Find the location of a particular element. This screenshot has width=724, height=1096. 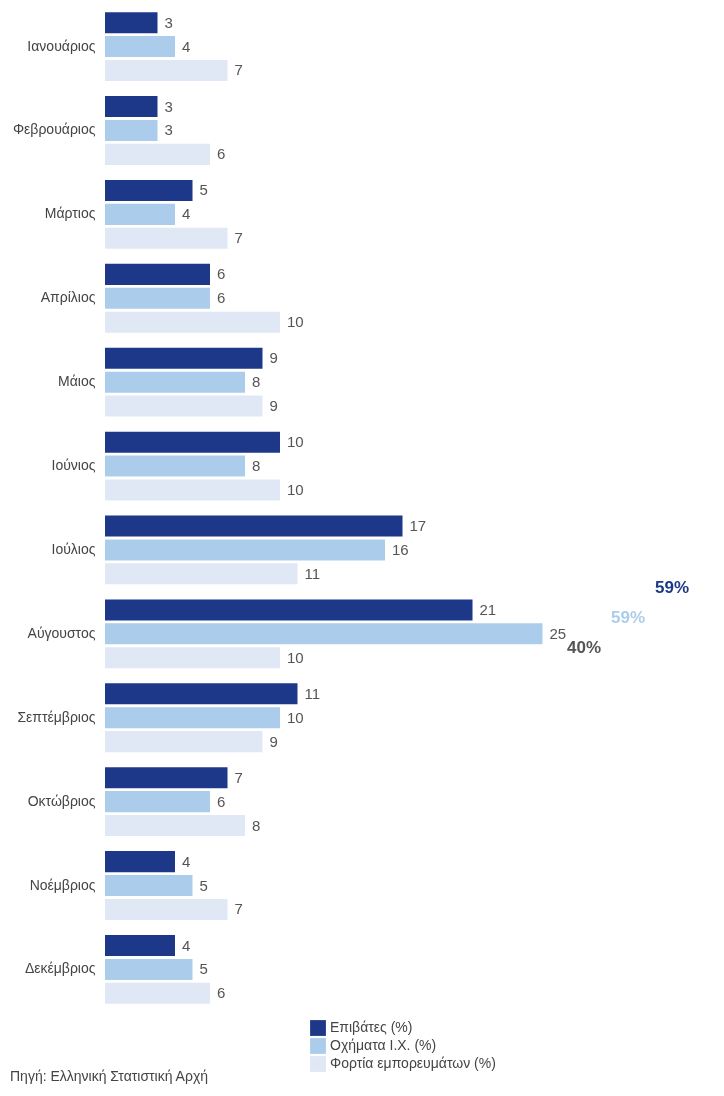

y-tick-label: Ιανουάριος is located at coordinates (61, 45).